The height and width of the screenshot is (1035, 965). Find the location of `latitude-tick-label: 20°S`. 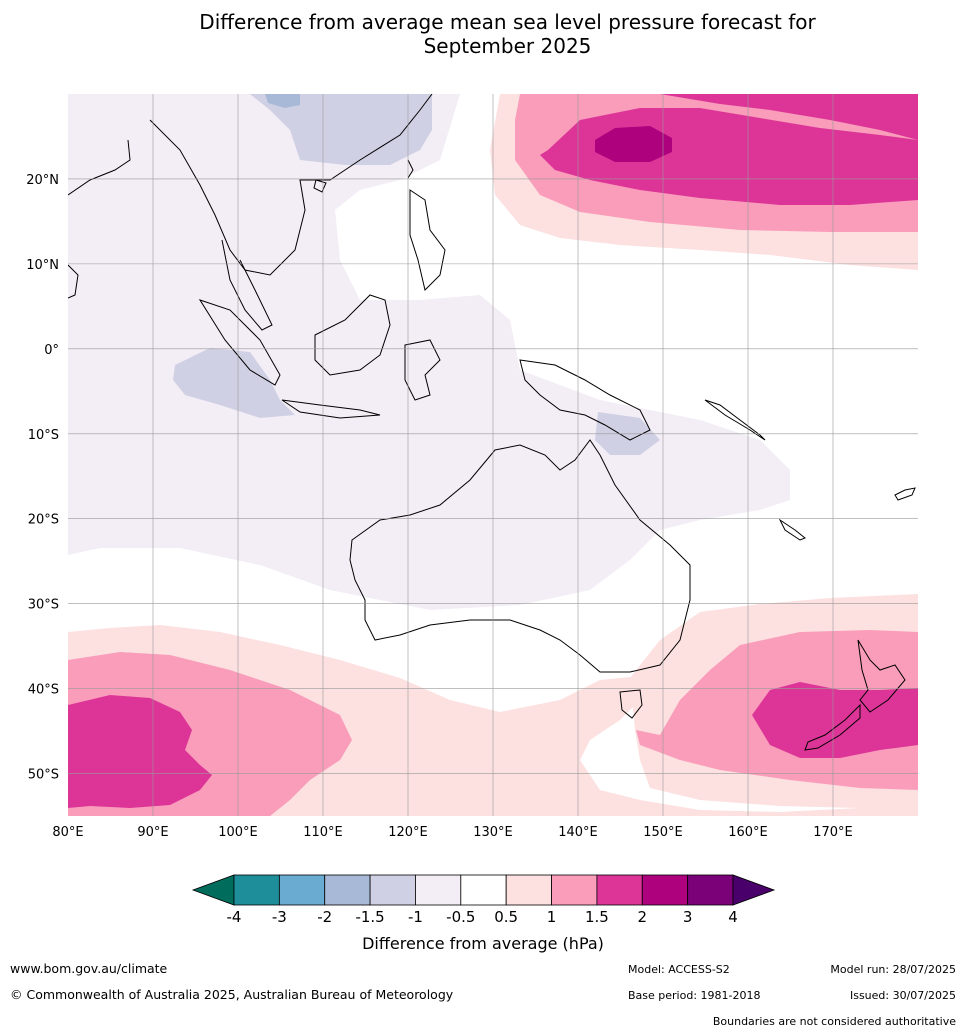

latitude-tick-label: 20°S is located at coordinates (43, 520).